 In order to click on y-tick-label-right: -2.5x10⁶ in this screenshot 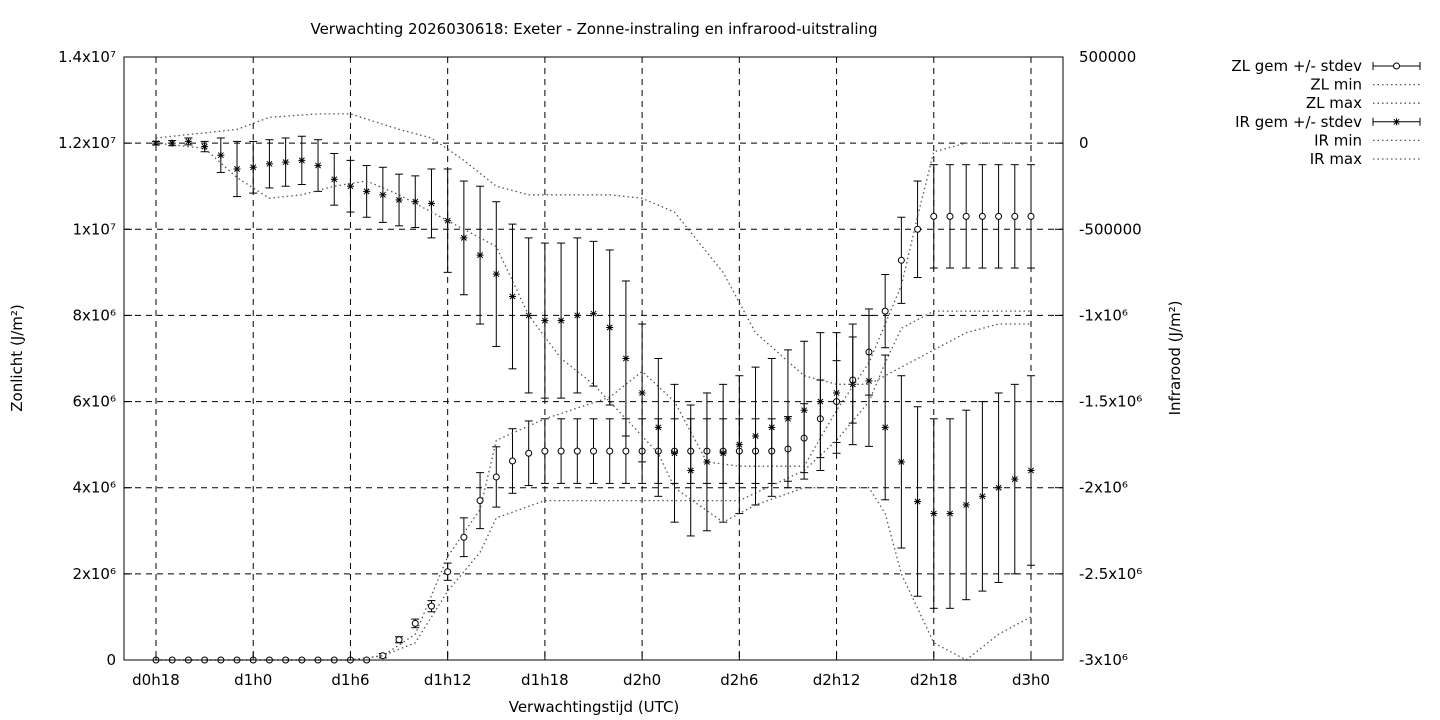, I will do `click(1110, 574)`.